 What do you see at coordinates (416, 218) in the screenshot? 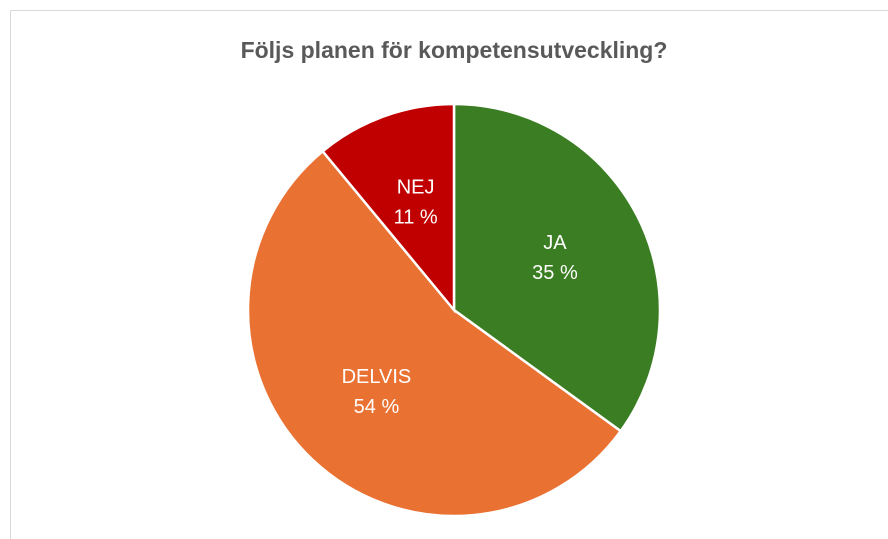
I see `slice-value-label: 11 %` at bounding box center [416, 218].